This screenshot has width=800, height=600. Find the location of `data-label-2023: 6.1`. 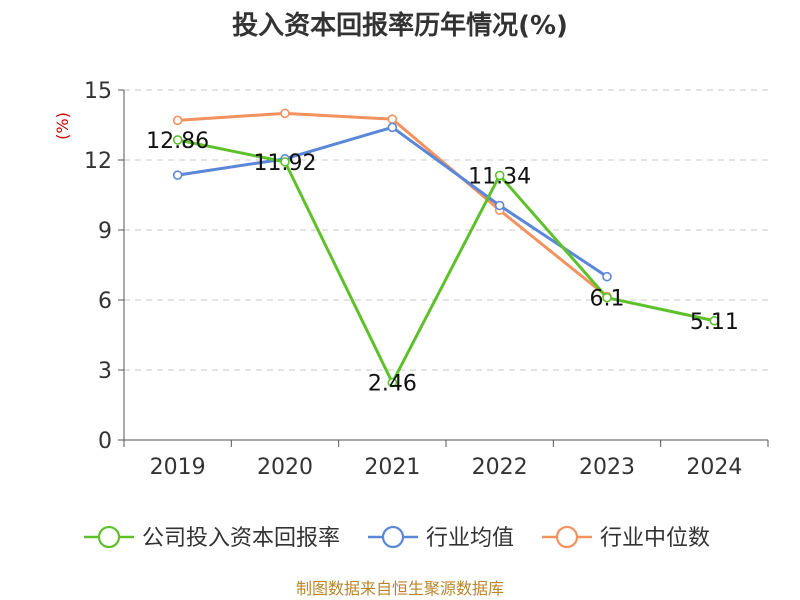

data-label-2023: 6.1 is located at coordinates (607, 299).